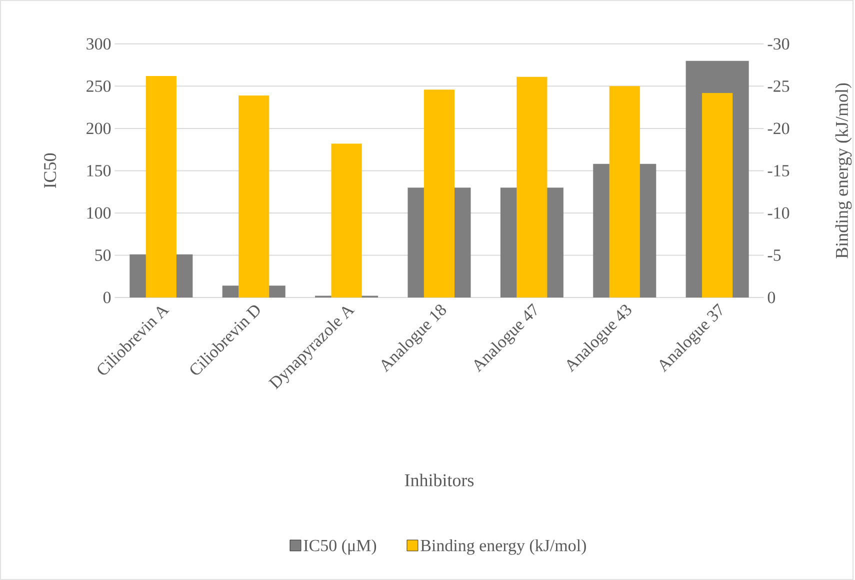 The image size is (855, 580). What do you see at coordinates (779, 170) in the screenshot?
I see `y2-tick-label: -15` at bounding box center [779, 170].